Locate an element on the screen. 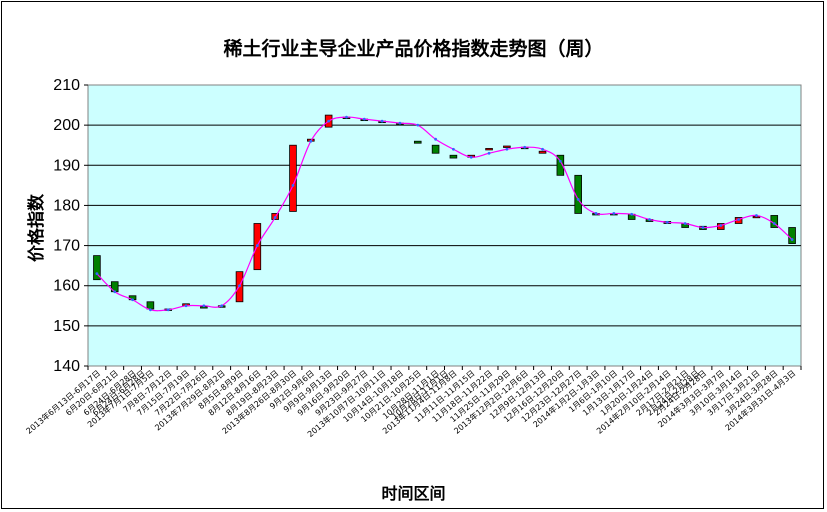 This screenshot has width=827, height=512. chart-title: 稀土行业主导企业产品价格指数走势图（周） is located at coordinates (413, 49).